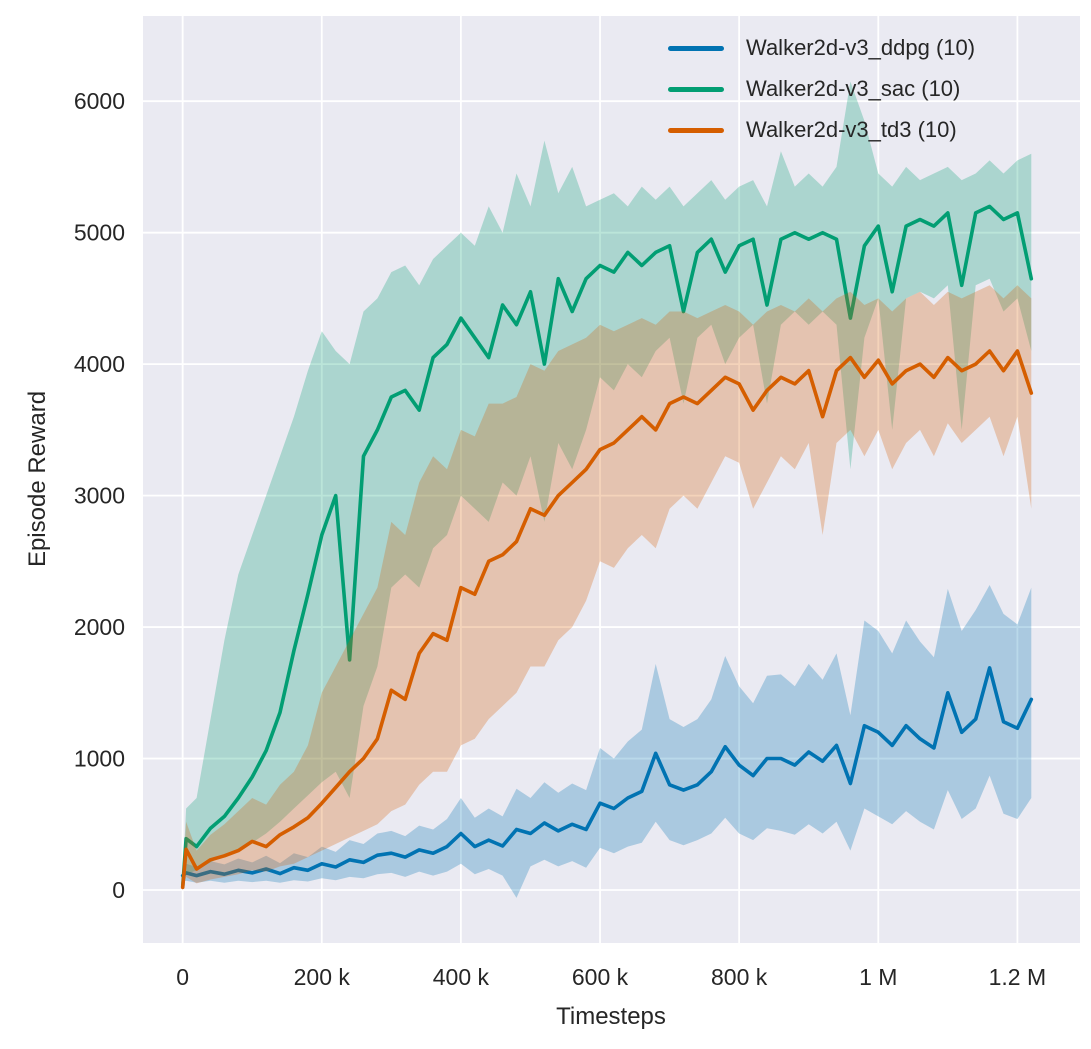  Describe the element at coordinates (878, 977) in the screenshot. I see `x-tick-label: 1 M` at that location.